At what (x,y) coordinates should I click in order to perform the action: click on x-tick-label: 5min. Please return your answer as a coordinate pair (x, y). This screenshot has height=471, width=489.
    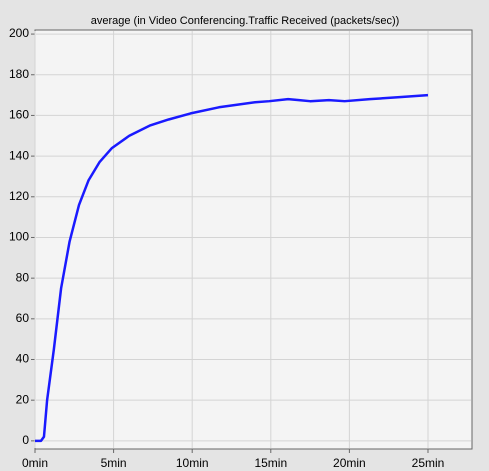
    Looking at the image, I should click on (114, 463).